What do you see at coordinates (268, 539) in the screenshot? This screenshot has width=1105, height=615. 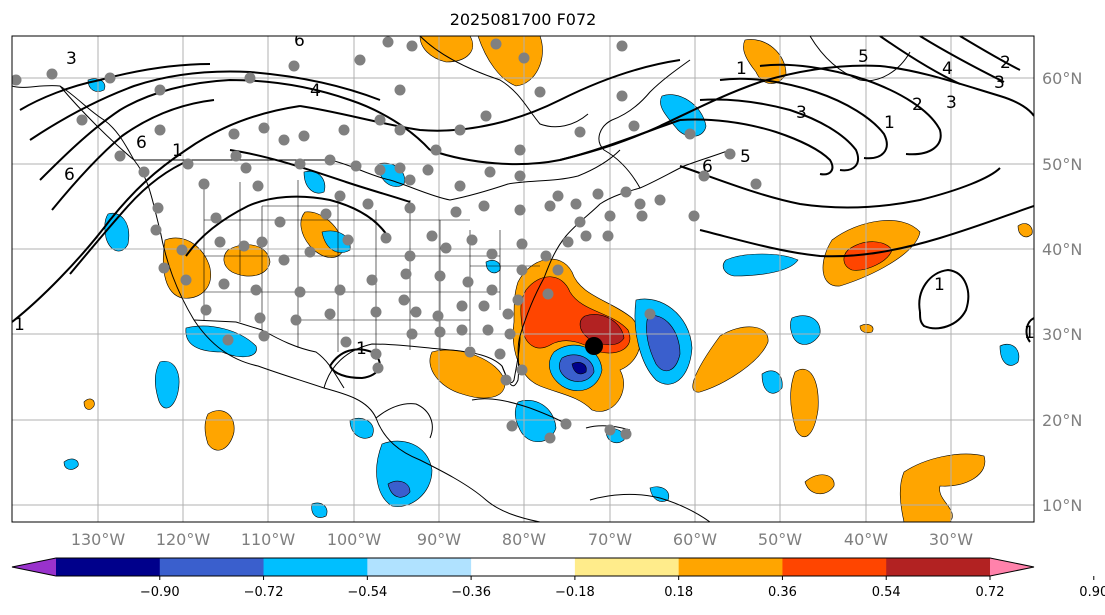 I see `lon-label: 110°W` at bounding box center [268, 539].